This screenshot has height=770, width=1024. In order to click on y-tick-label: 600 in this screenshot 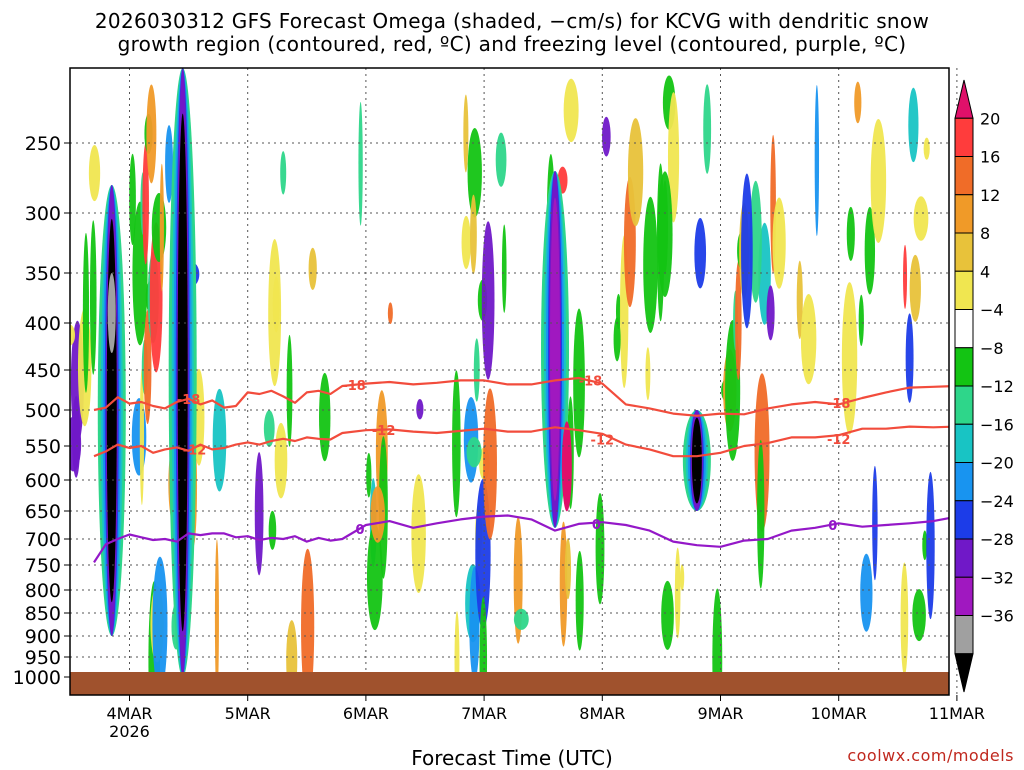, I will do `click(43, 481)`.